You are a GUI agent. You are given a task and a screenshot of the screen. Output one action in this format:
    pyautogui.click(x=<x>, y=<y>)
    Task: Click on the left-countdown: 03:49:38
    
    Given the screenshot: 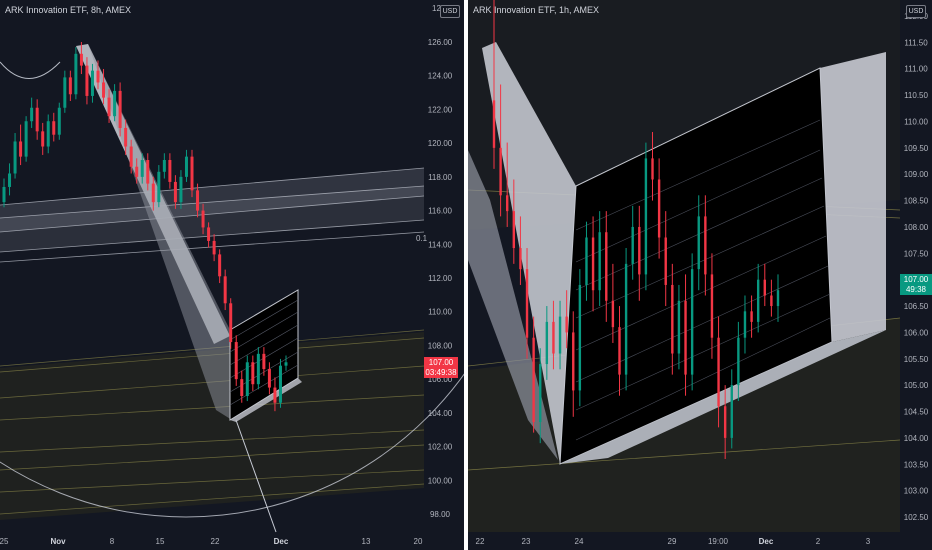 What is the action you would take?
    pyautogui.click(x=441, y=372)
    